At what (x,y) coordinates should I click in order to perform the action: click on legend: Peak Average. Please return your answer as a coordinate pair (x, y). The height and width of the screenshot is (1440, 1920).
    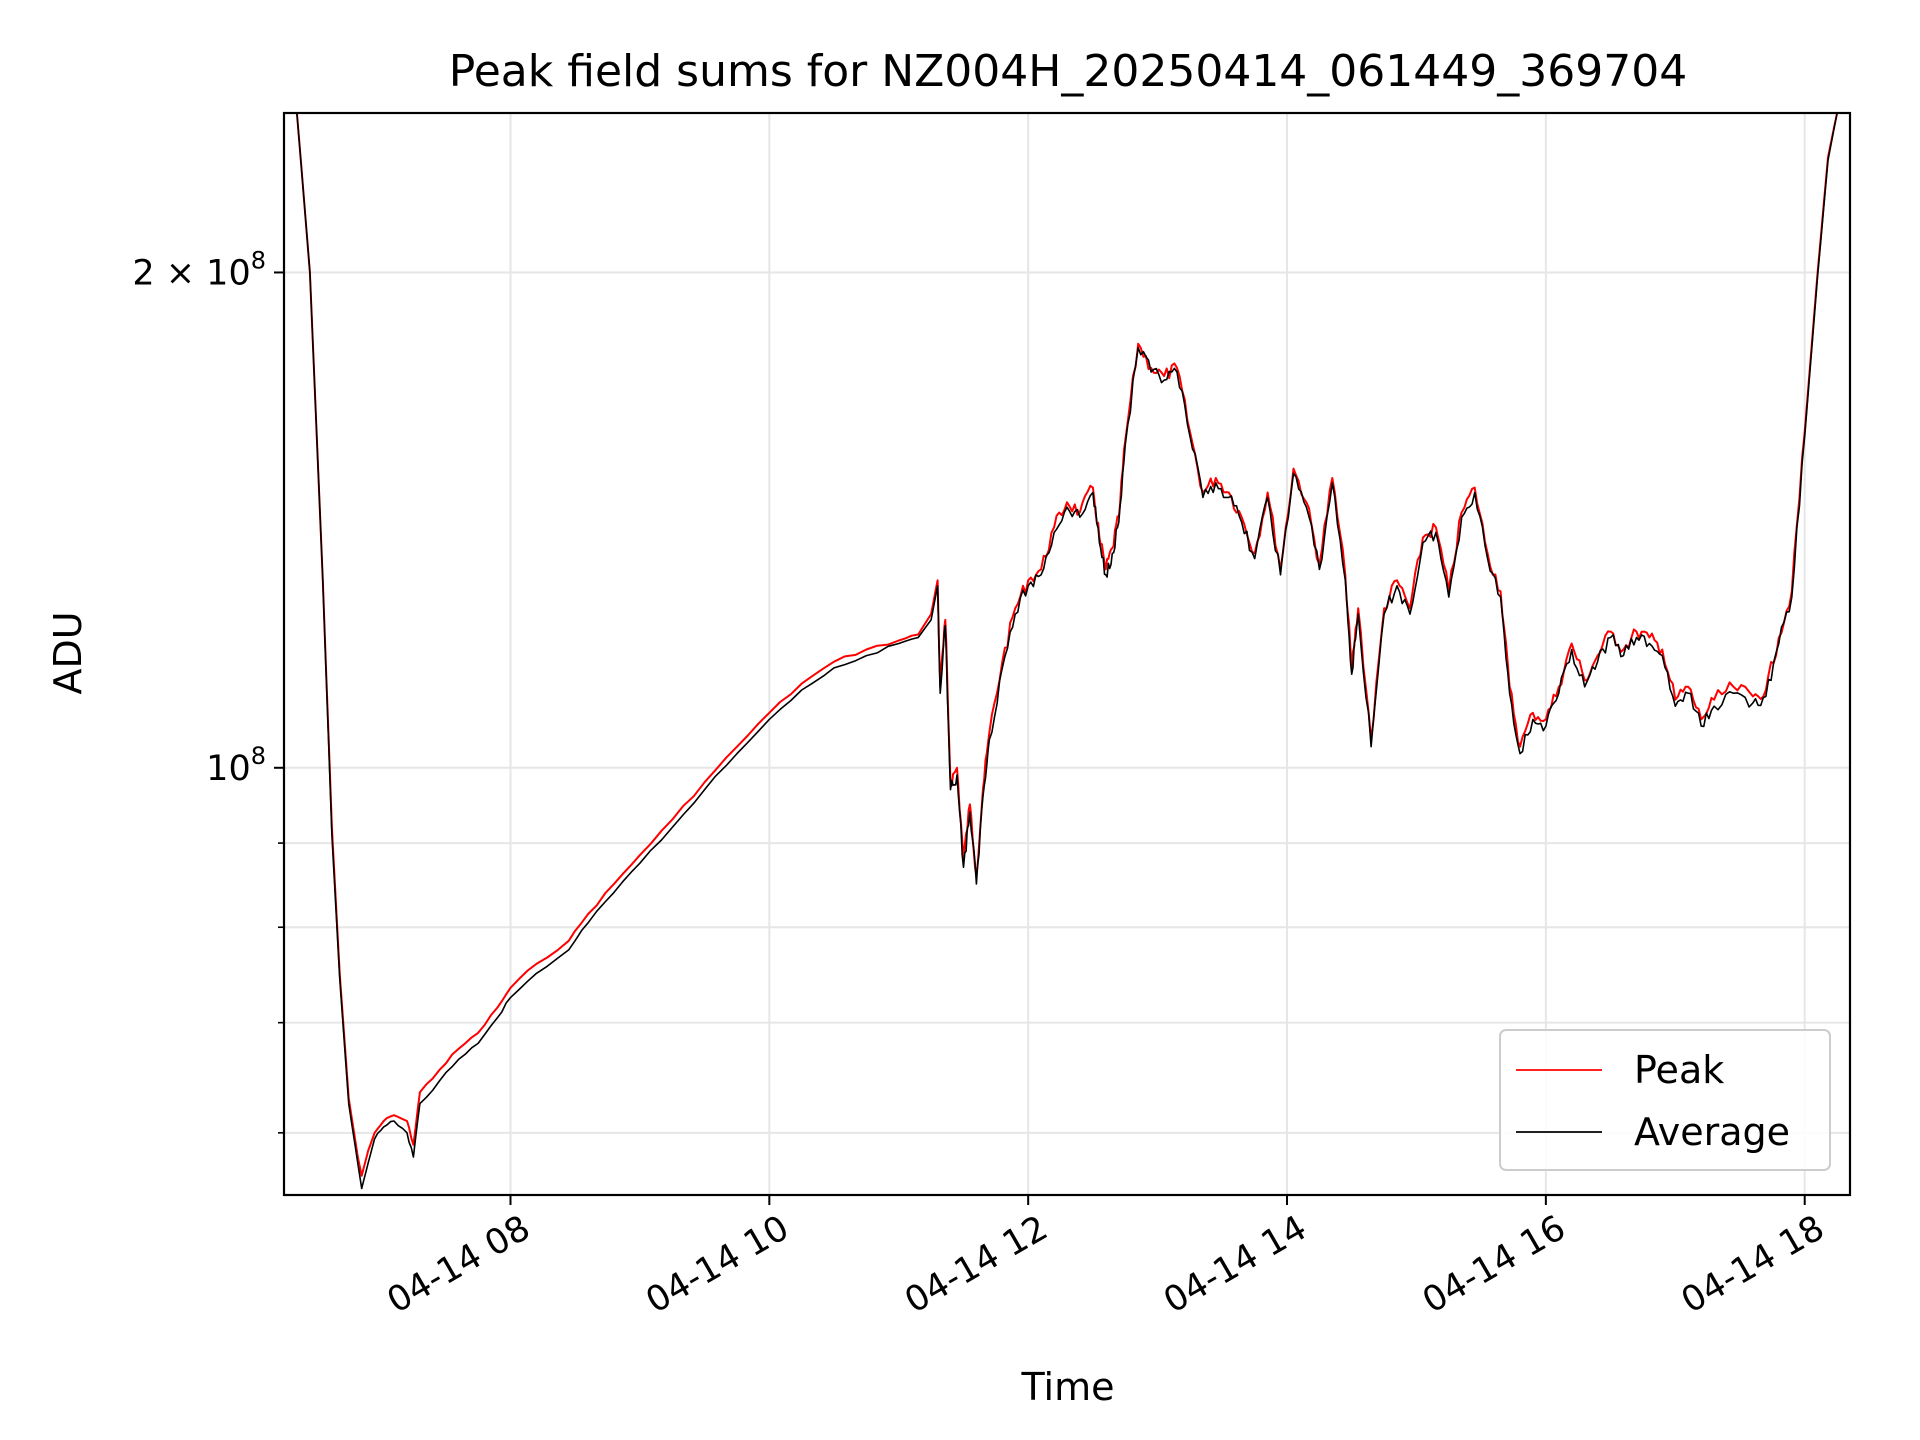
    Looking at the image, I should click on (1665, 1100).